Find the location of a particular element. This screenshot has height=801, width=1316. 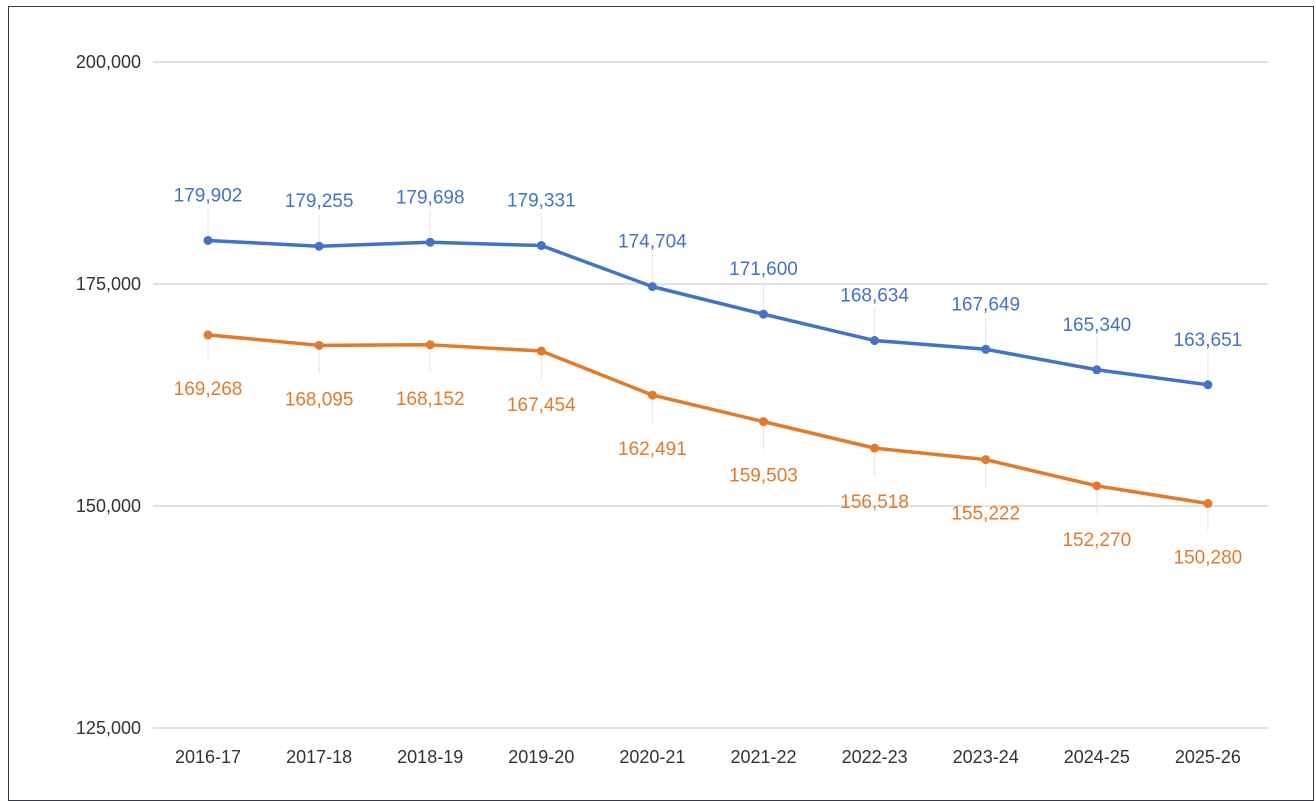

x-tick-label: 2018-19 is located at coordinates (430, 757).